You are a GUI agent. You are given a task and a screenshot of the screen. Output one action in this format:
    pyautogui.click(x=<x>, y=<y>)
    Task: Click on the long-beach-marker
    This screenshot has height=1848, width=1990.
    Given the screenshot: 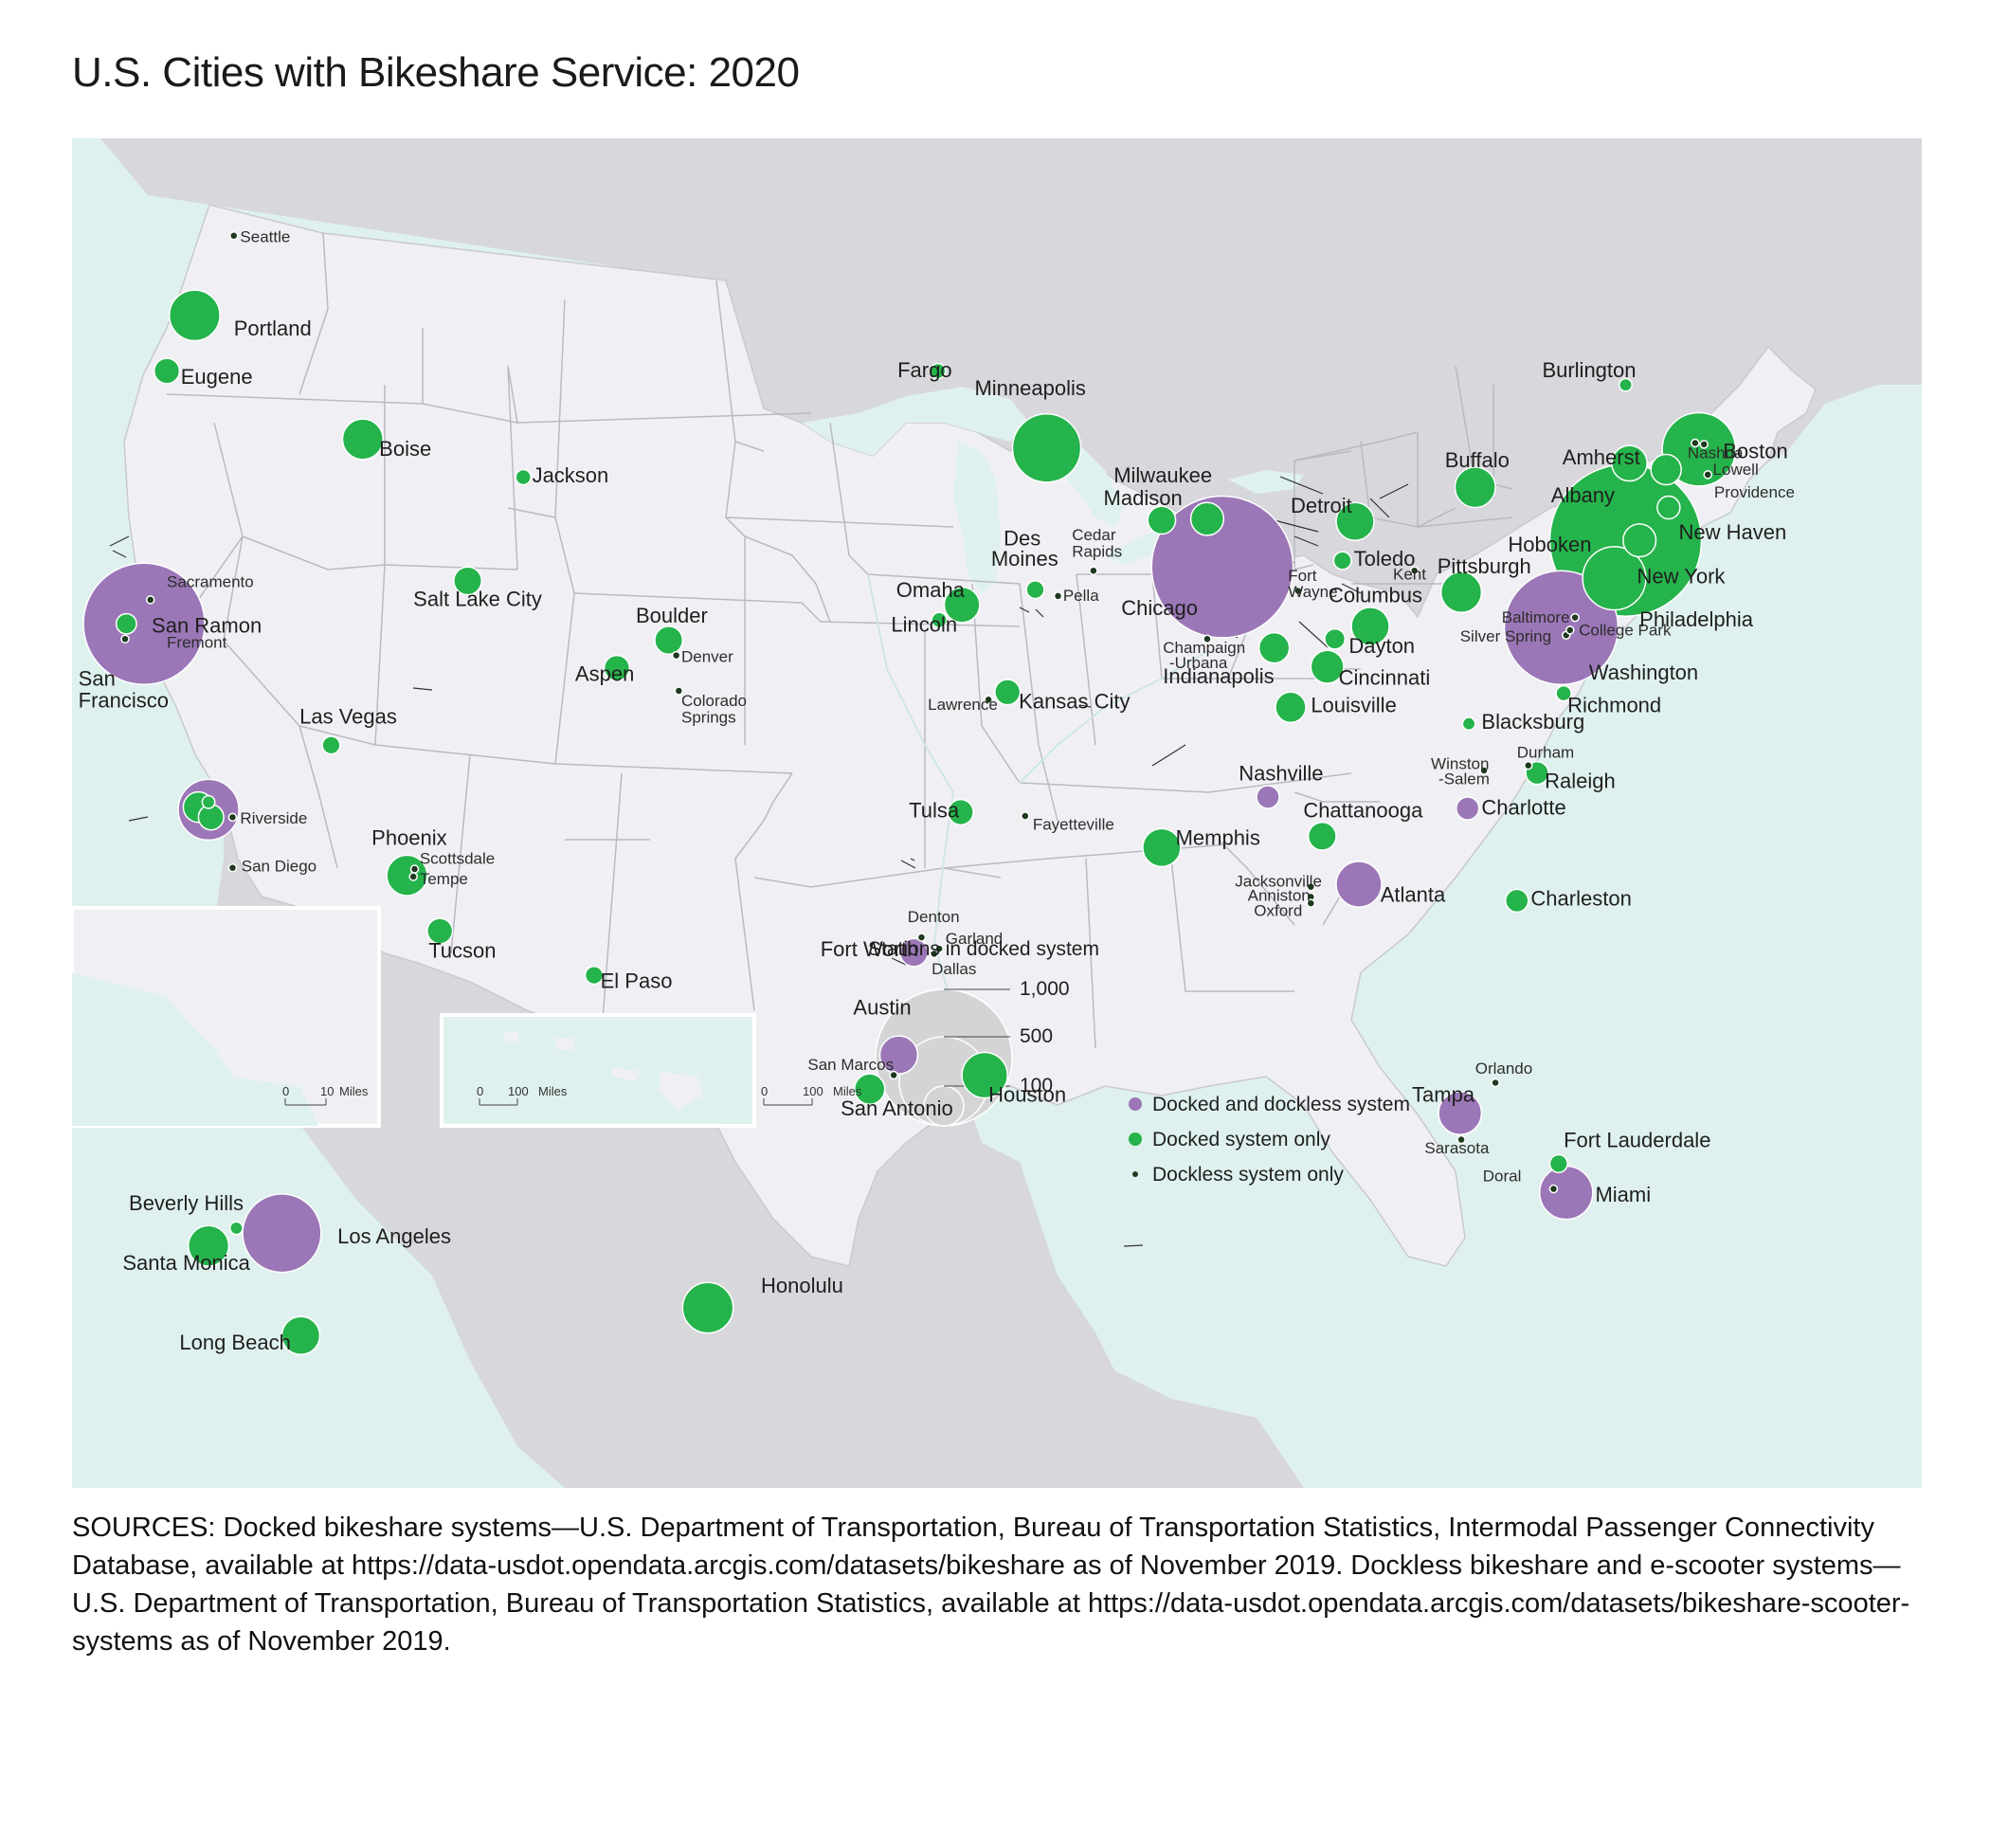 What is the action you would take?
    pyautogui.click(x=300, y=1335)
    